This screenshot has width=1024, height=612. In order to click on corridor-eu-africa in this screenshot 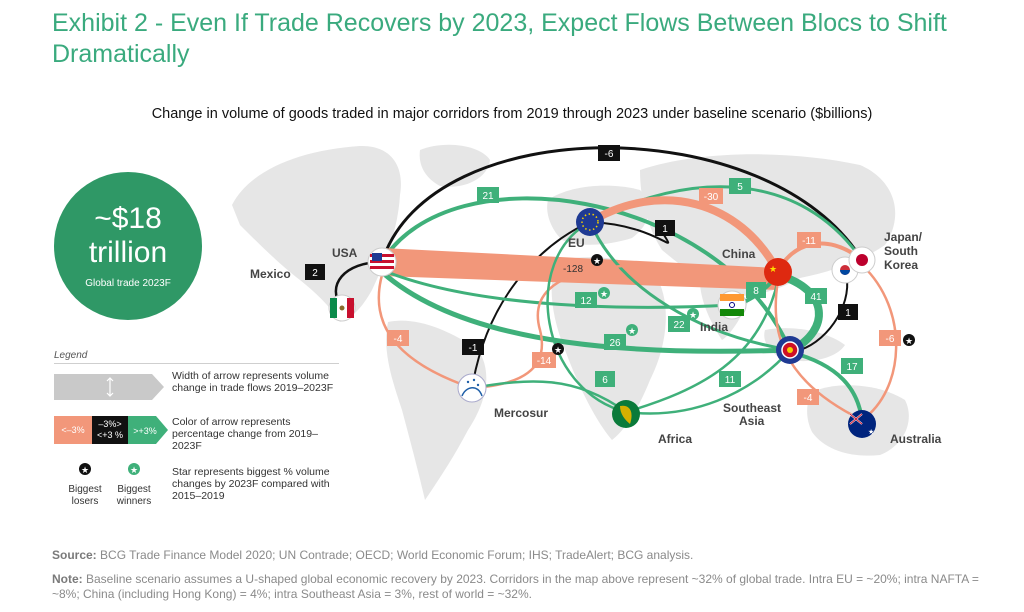, I will do `click(669, 317)`.